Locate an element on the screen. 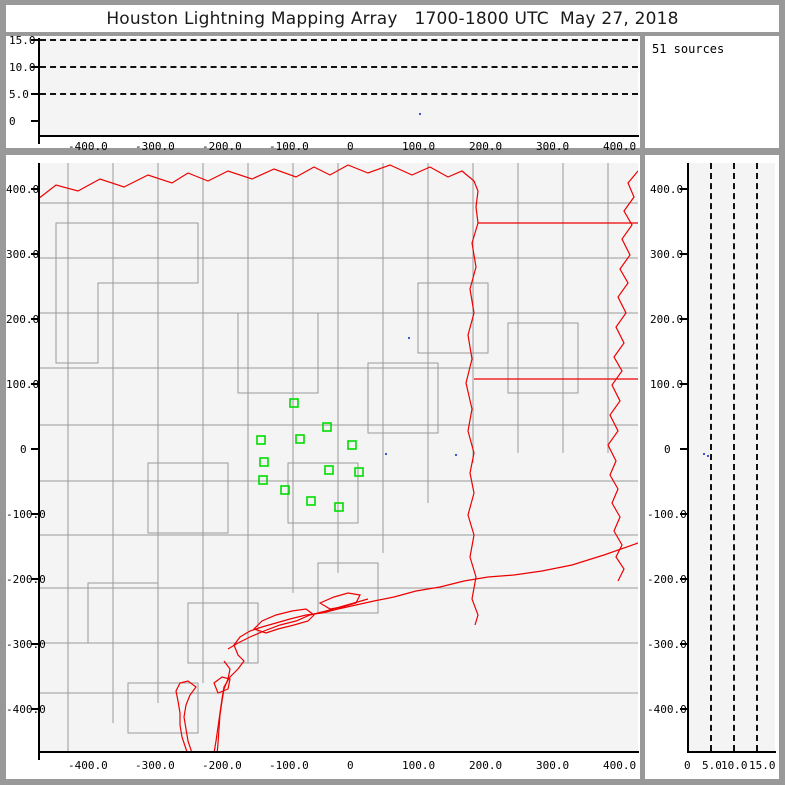  dist-xtick-label-5: 5.0 is located at coordinates (712, 765).